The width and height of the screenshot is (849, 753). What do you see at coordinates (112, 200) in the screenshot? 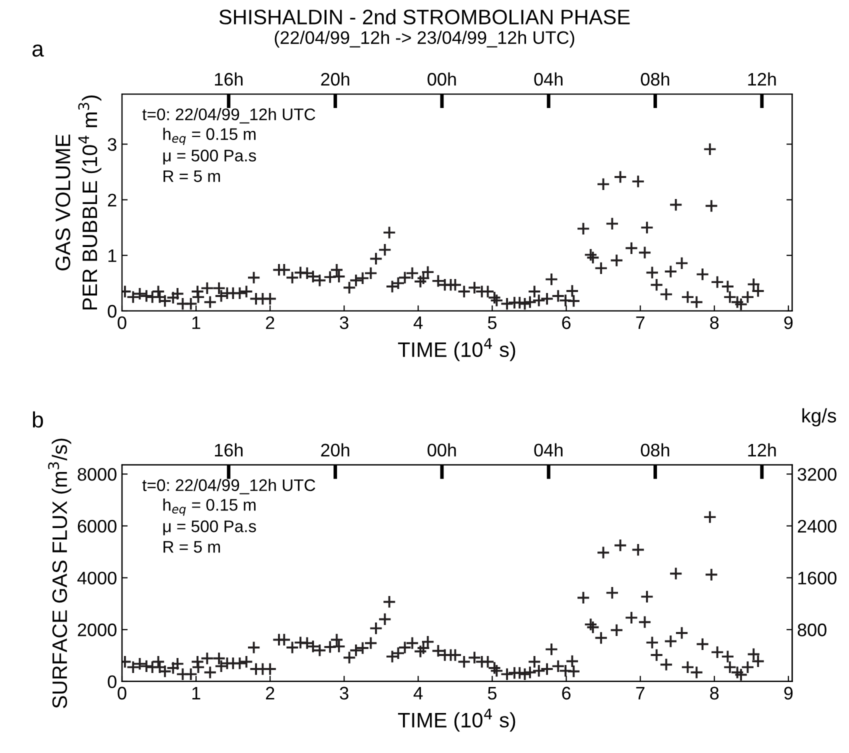
I see `y-tick-label: 2` at bounding box center [112, 200].